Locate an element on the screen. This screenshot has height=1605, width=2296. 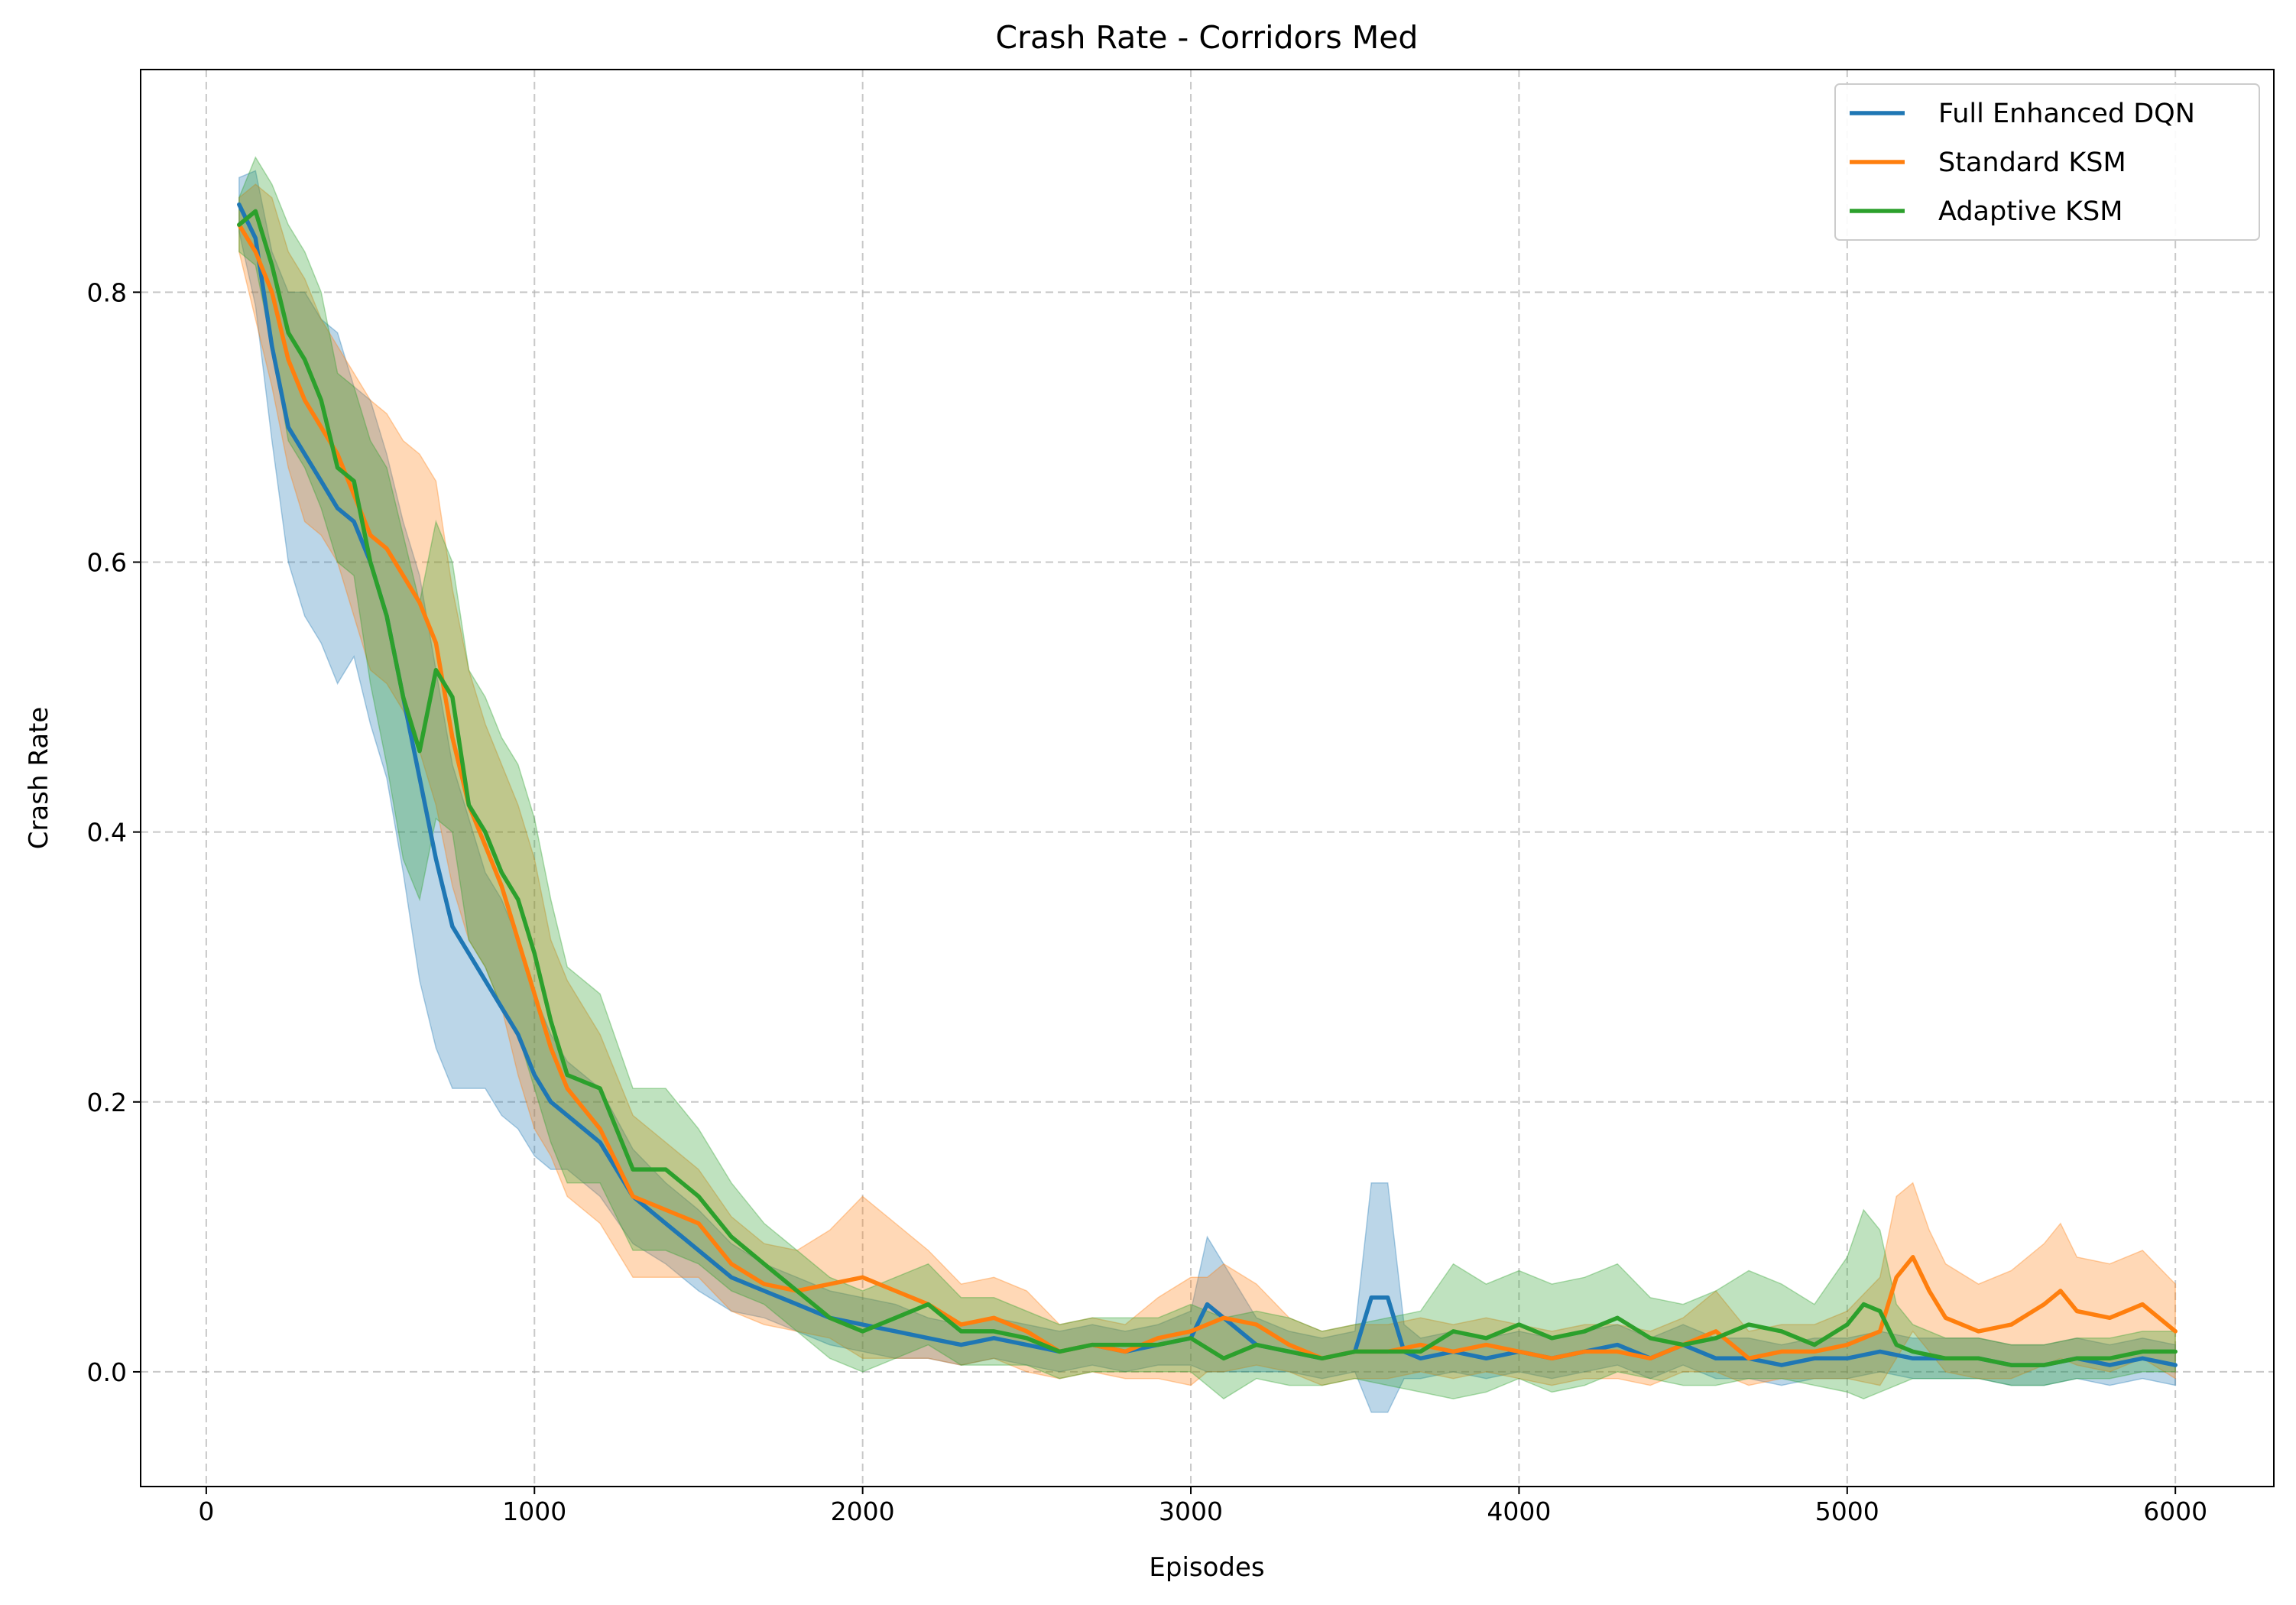
x-axis-ticks: 0 1000 2000 3000 4000 5000 6000 is located at coordinates (1202, 1506).